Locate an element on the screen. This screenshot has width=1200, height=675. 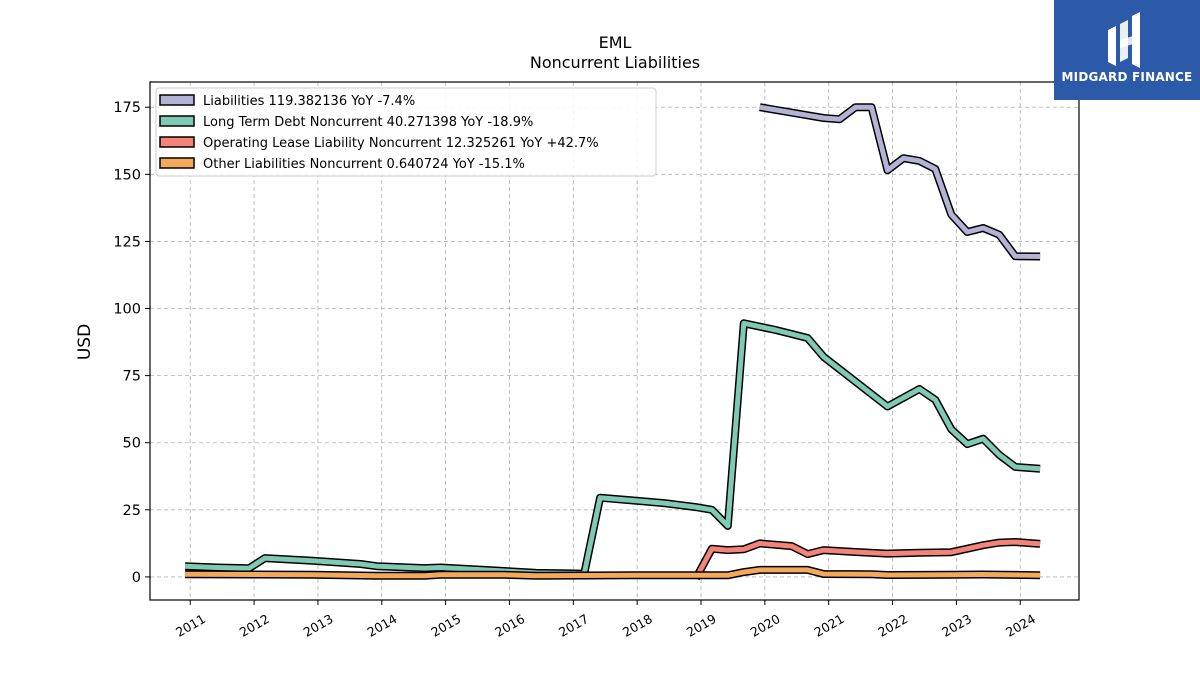
brand-logo: MIDGARD FINANCE is located at coordinates (1127, 50).